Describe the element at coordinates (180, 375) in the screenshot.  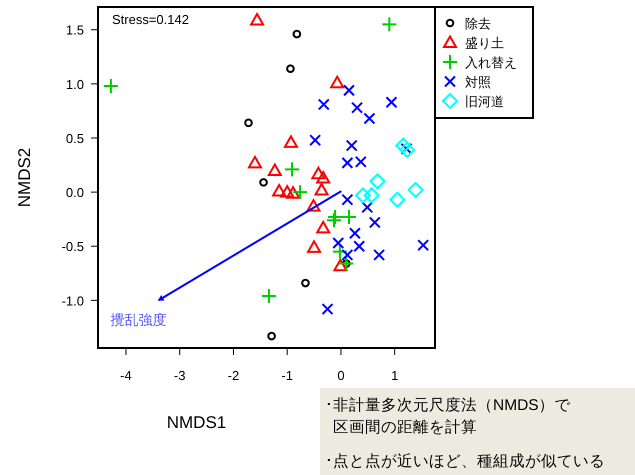
I see `x-tick-label: -3` at that location.